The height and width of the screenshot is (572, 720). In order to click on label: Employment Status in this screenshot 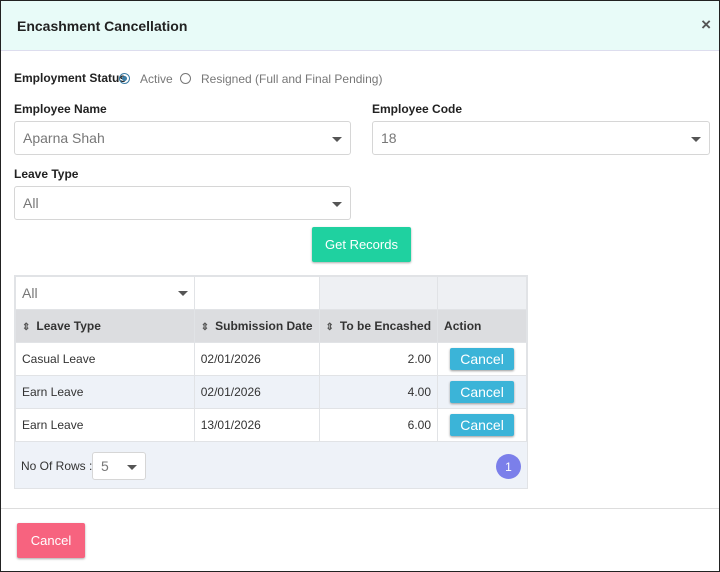, I will do `click(70, 78)`.